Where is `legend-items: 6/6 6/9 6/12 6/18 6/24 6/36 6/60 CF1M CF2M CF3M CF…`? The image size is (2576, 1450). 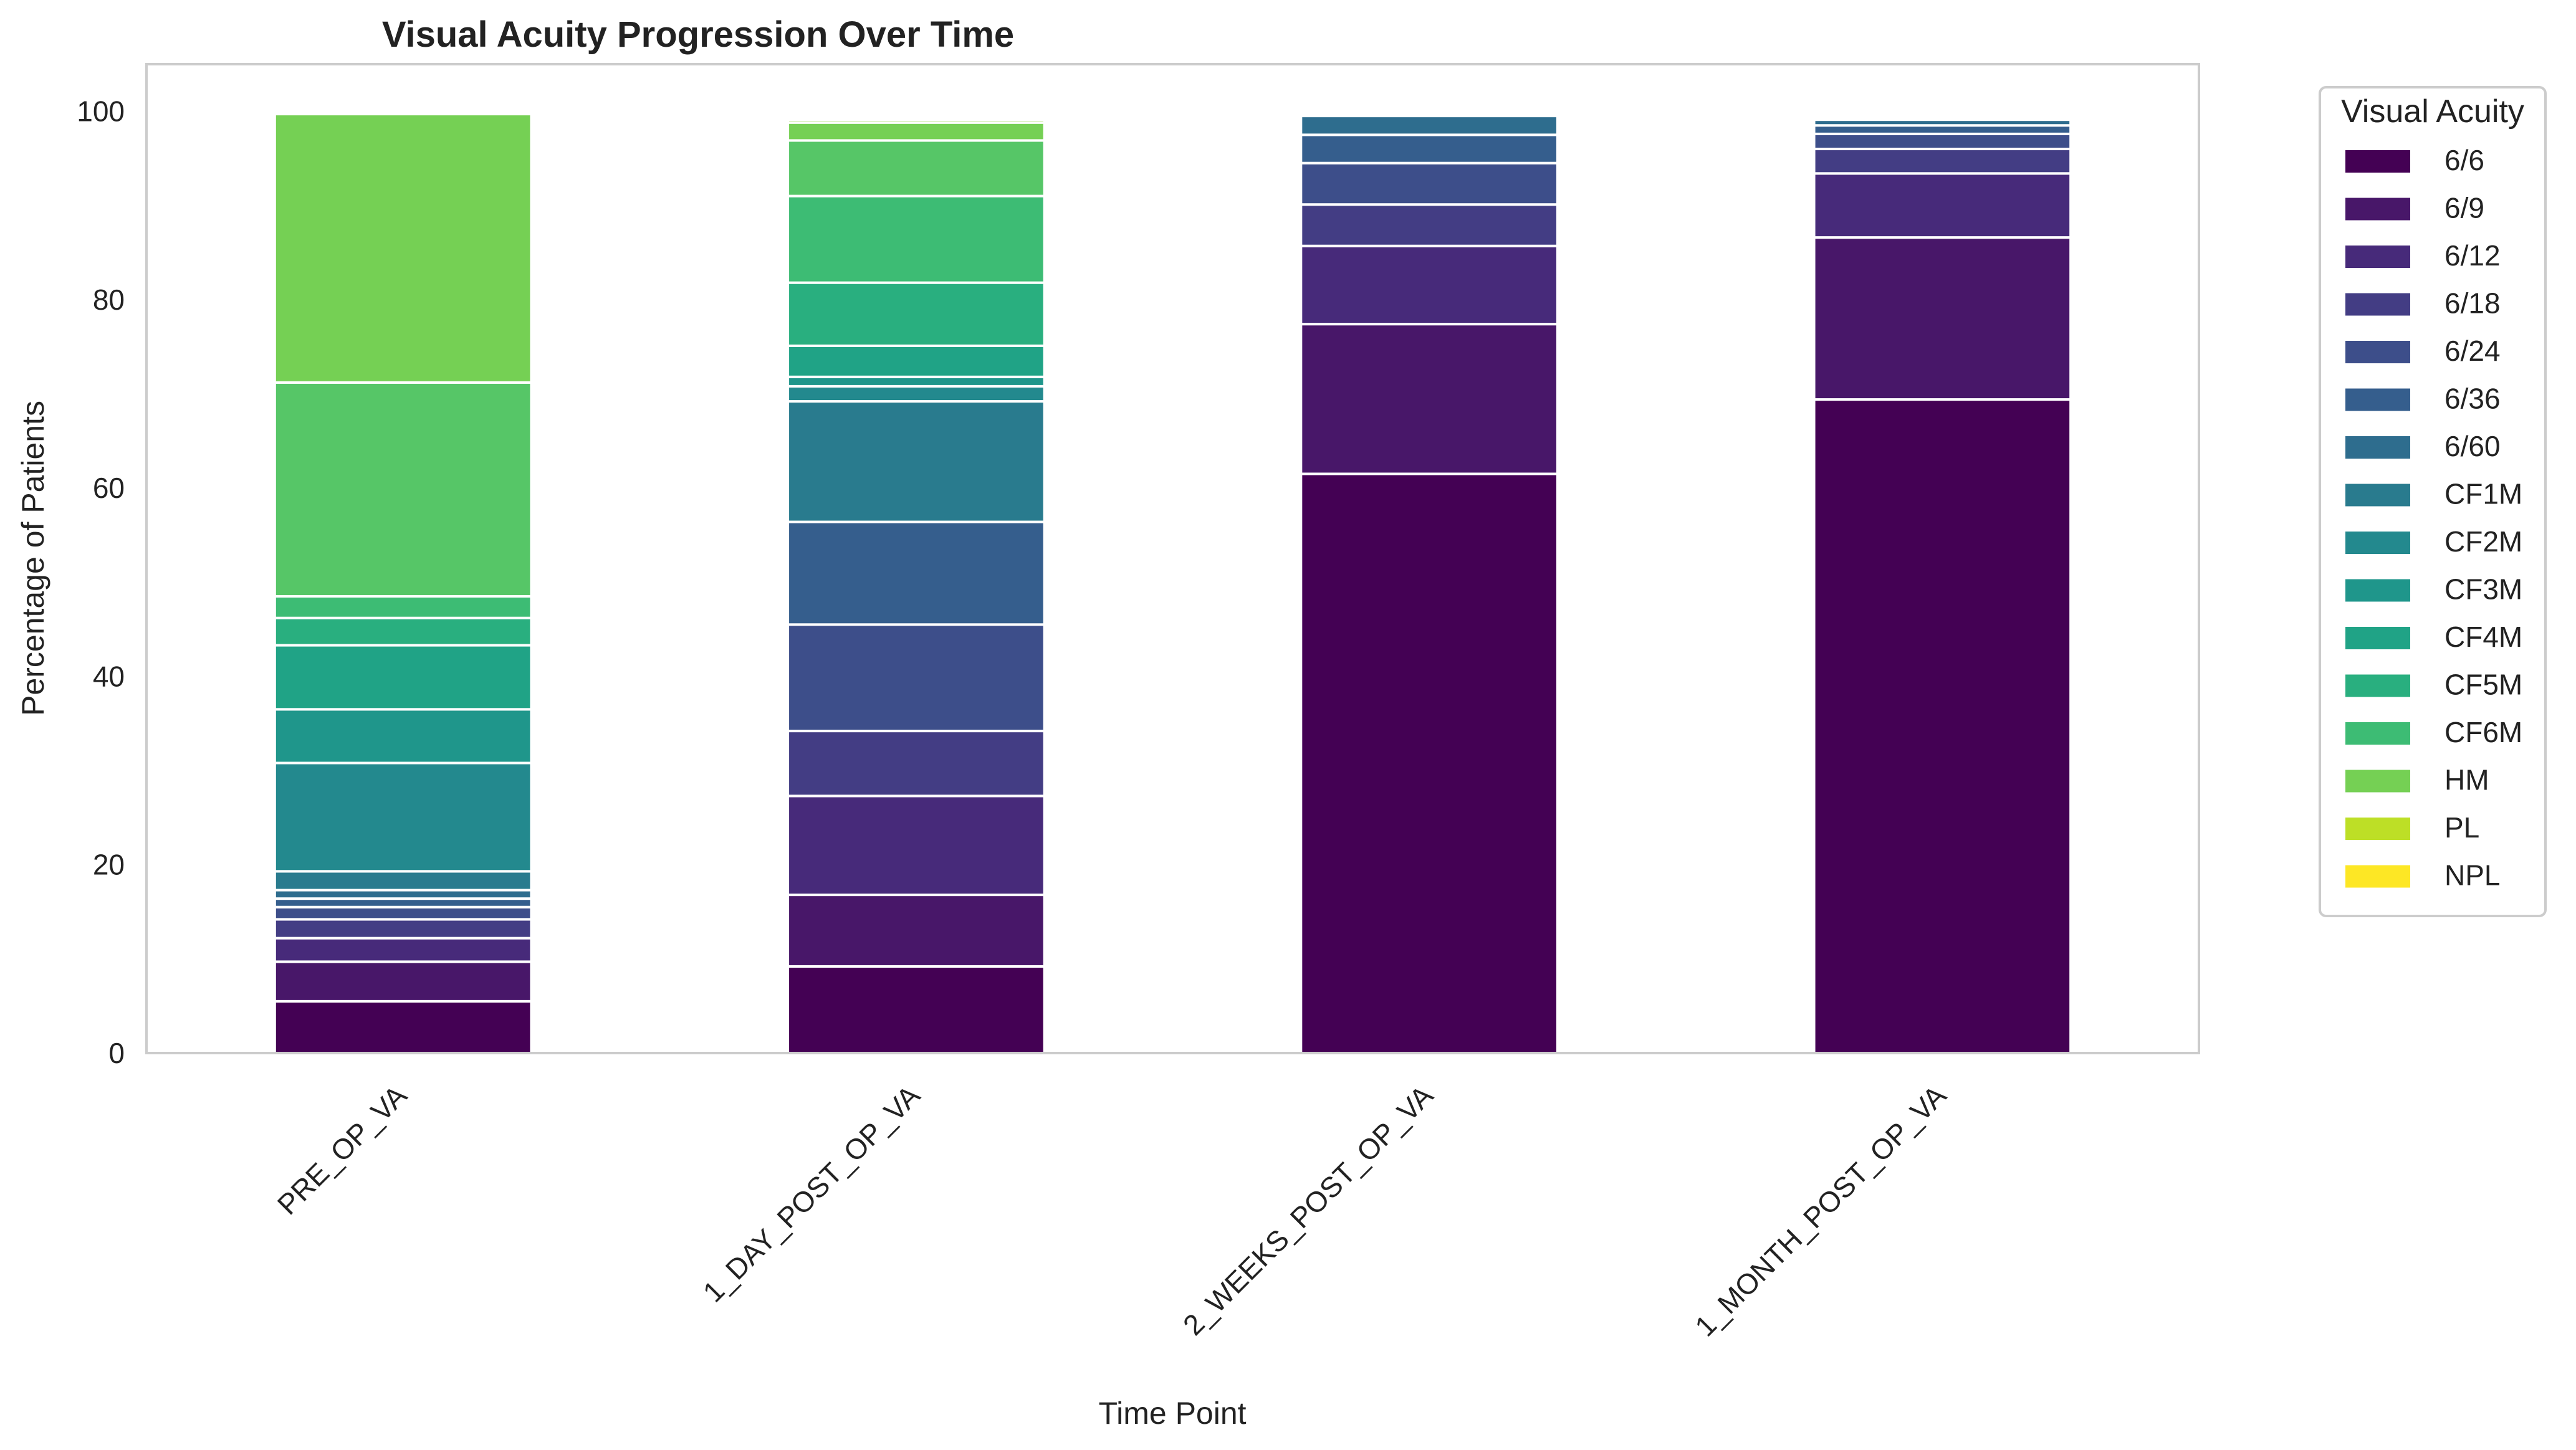
legend-items: 6/6 6/9 6/12 6/18 6/24 6/36 6/60 CF1M CF2M CF3M CF… is located at coordinates (2434, 518).